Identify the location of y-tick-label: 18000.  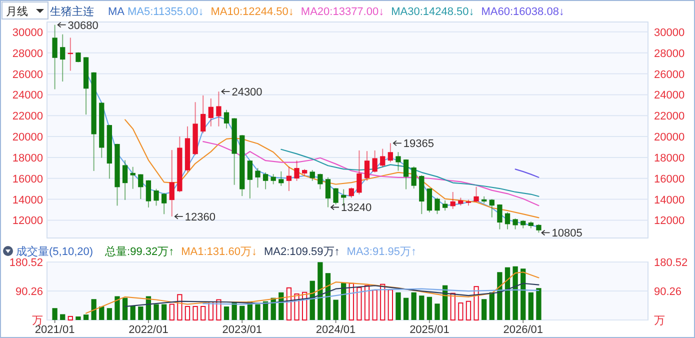
(27, 158).